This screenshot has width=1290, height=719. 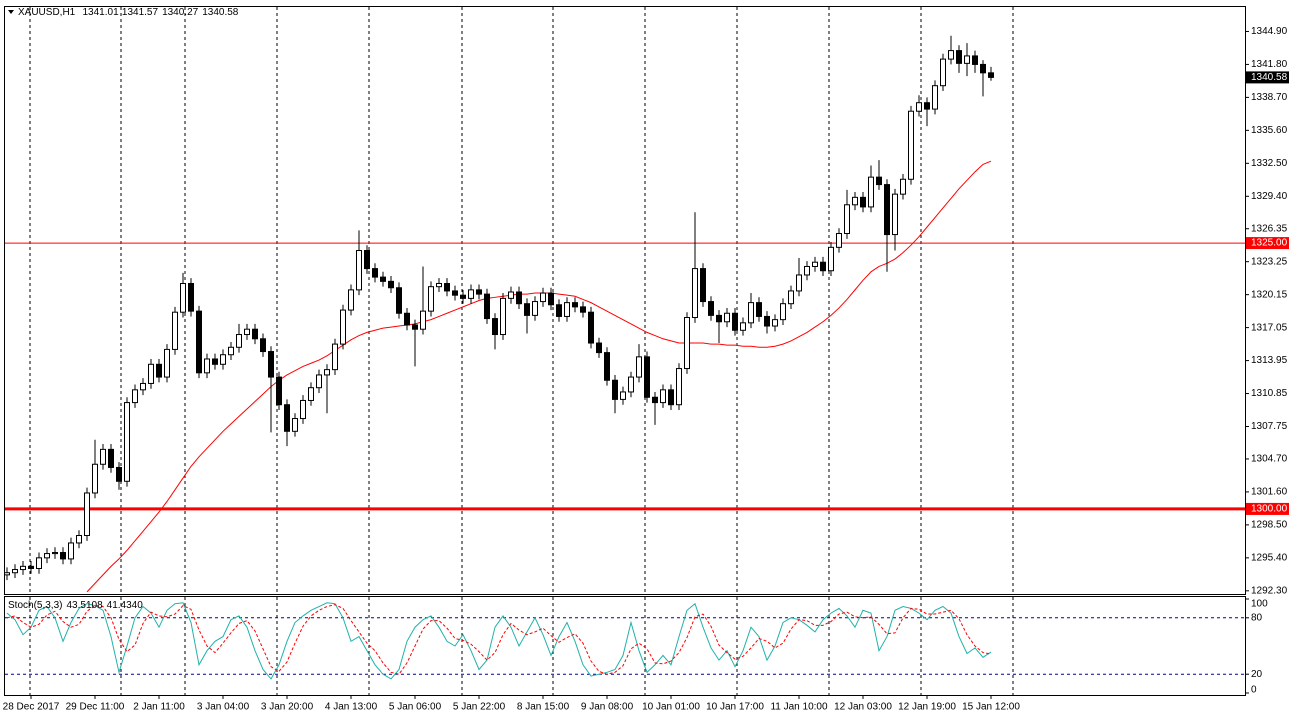 I want to click on quote: 1340.27, so click(x=180, y=12).